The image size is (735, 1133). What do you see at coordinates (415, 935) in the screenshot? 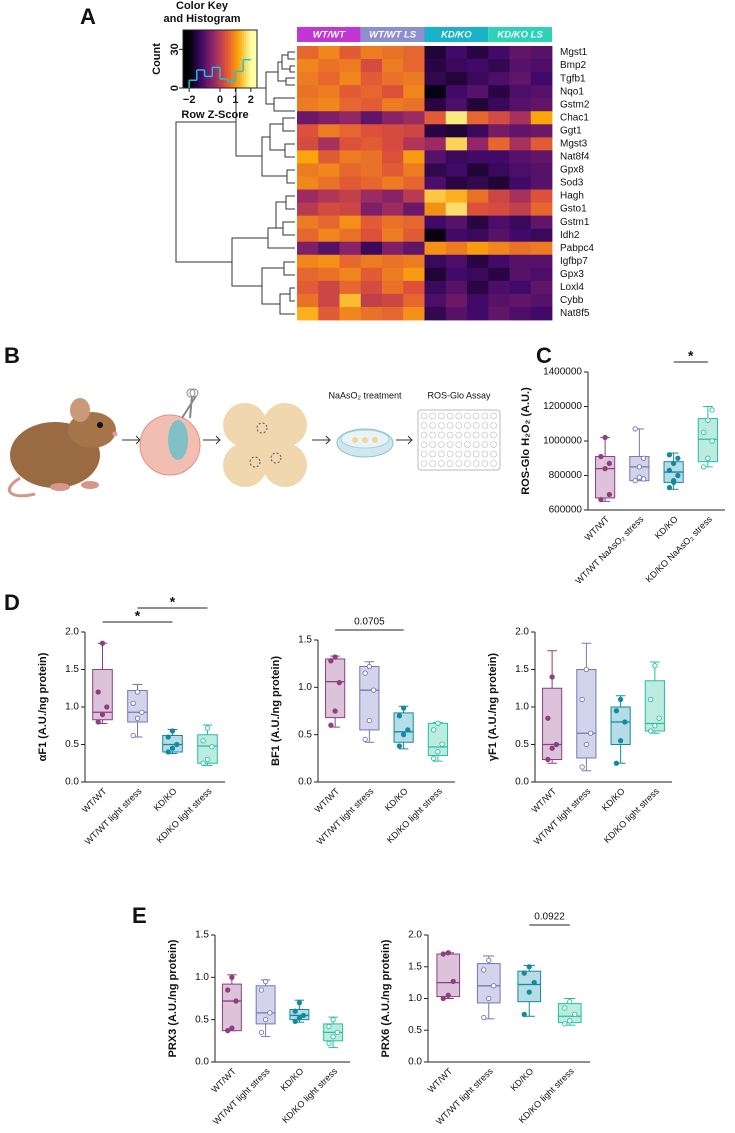
I see `y-tick-label: 2.0` at bounding box center [415, 935].